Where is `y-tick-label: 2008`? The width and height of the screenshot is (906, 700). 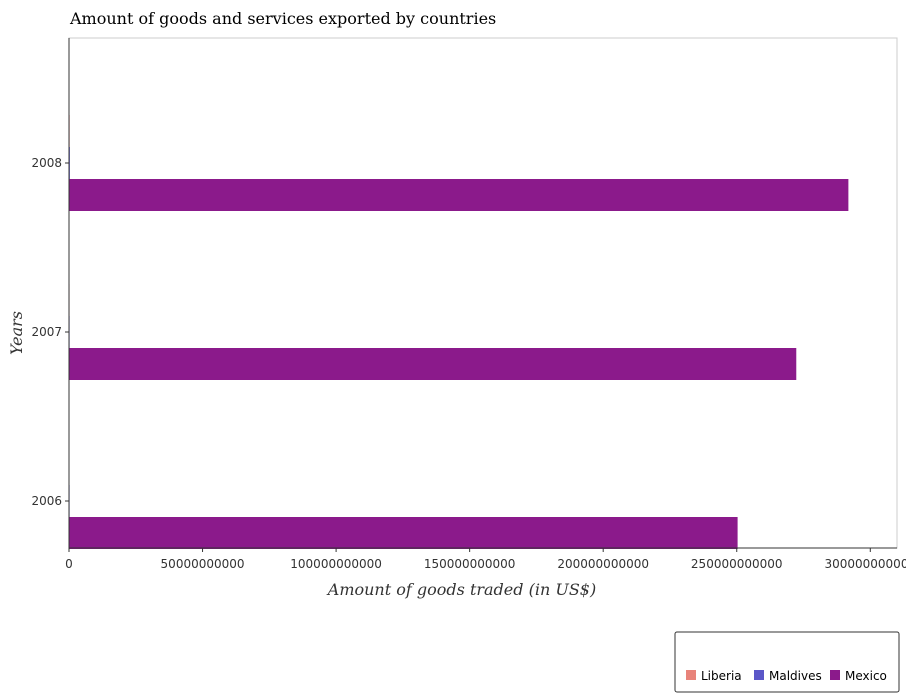 y-tick-label: 2008 is located at coordinates (46, 163).